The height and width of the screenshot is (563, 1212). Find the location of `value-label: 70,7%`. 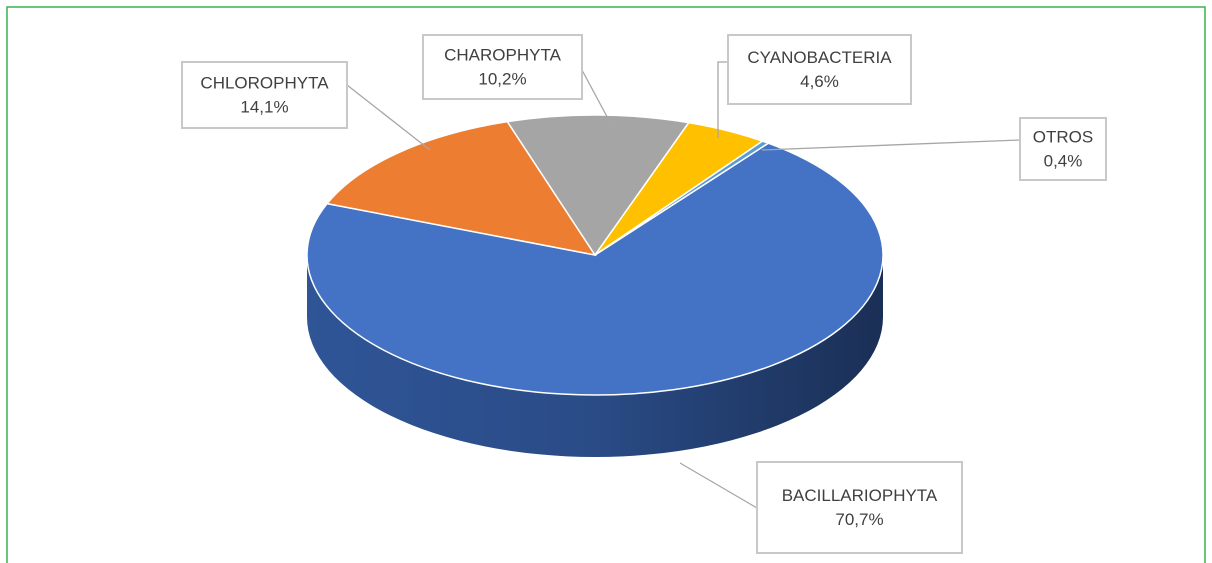

value-label: 70,7% is located at coordinates (859, 519).